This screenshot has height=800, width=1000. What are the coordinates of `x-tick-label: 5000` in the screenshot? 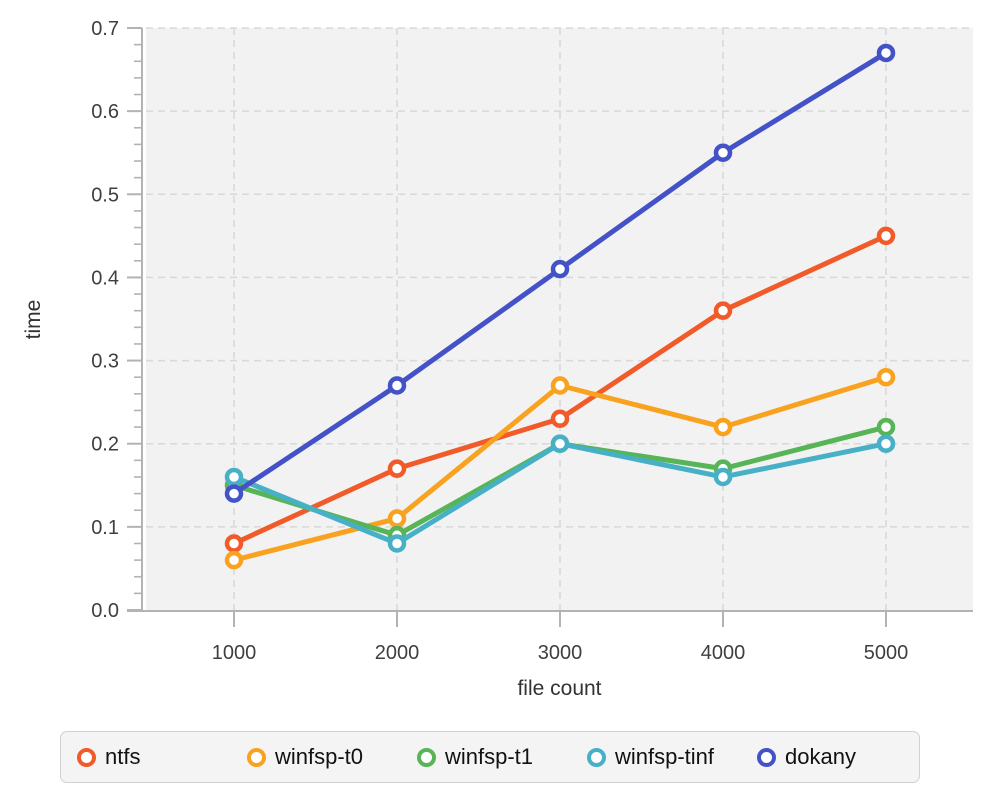 It's located at (886, 653).